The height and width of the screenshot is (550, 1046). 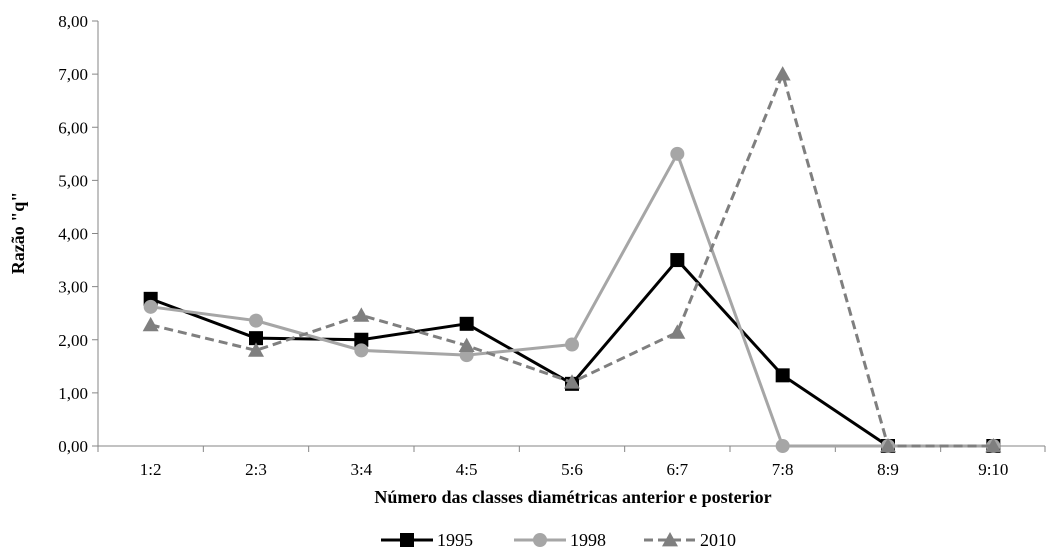 I want to click on y-tick-label: 5,00, so click(x=73, y=180).